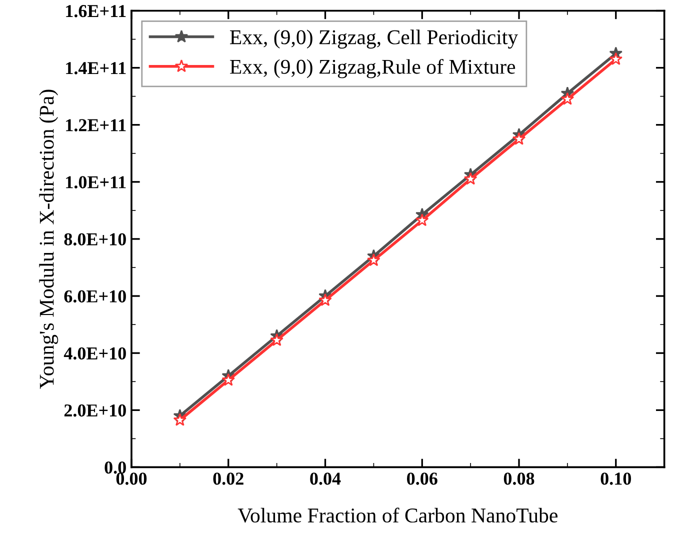 The image size is (692, 537). Describe the element at coordinates (131, 478) in the screenshot. I see `x-tick-label: 0.00` at that location.